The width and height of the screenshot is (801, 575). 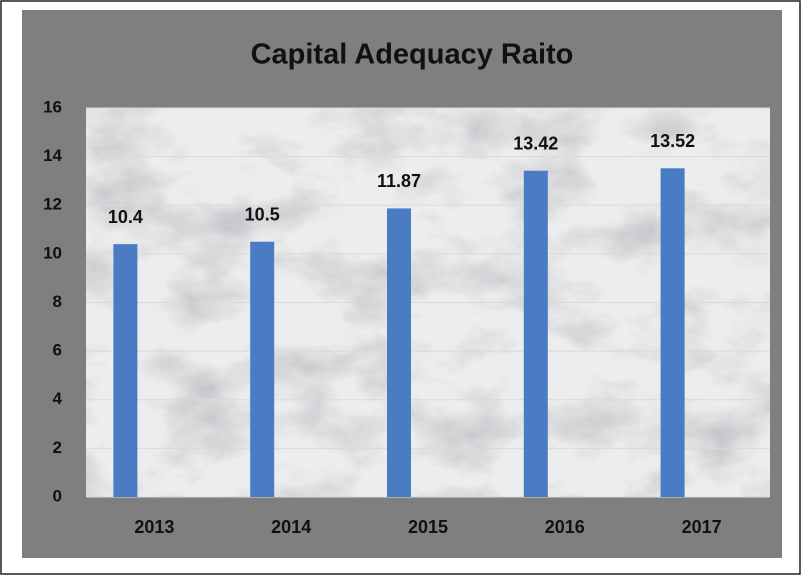 What do you see at coordinates (125, 217) in the screenshot?
I see `value-label: 10.4` at bounding box center [125, 217].